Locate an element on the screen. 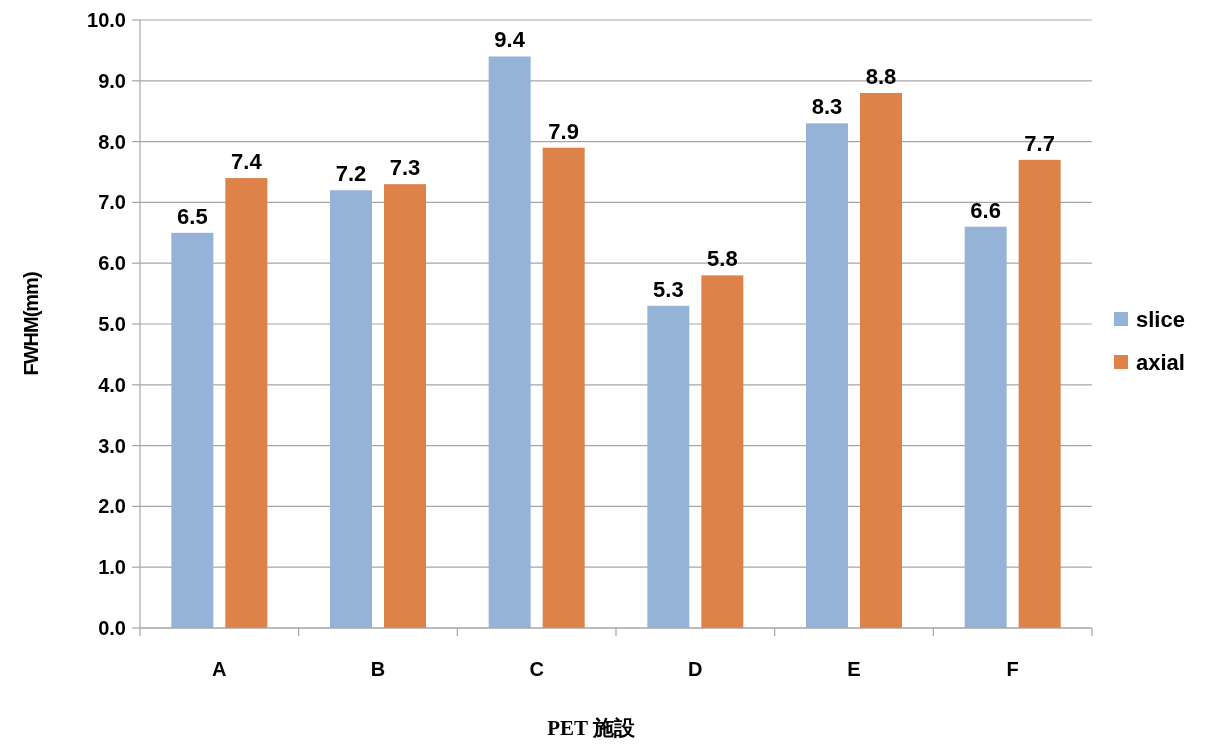 The width and height of the screenshot is (1214, 748). data-label: 8.8 is located at coordinates (881, 76).